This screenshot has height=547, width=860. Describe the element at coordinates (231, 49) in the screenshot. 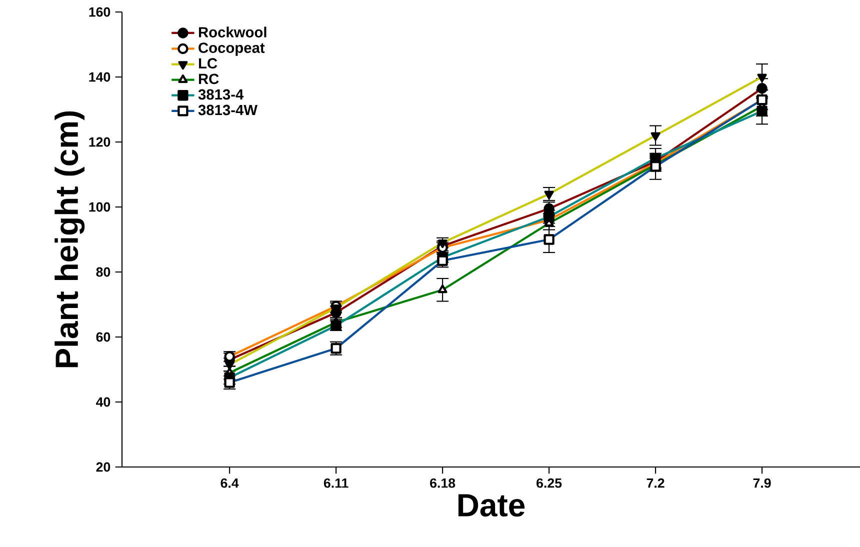

I see `legend-label: Cocopeat` at that location.